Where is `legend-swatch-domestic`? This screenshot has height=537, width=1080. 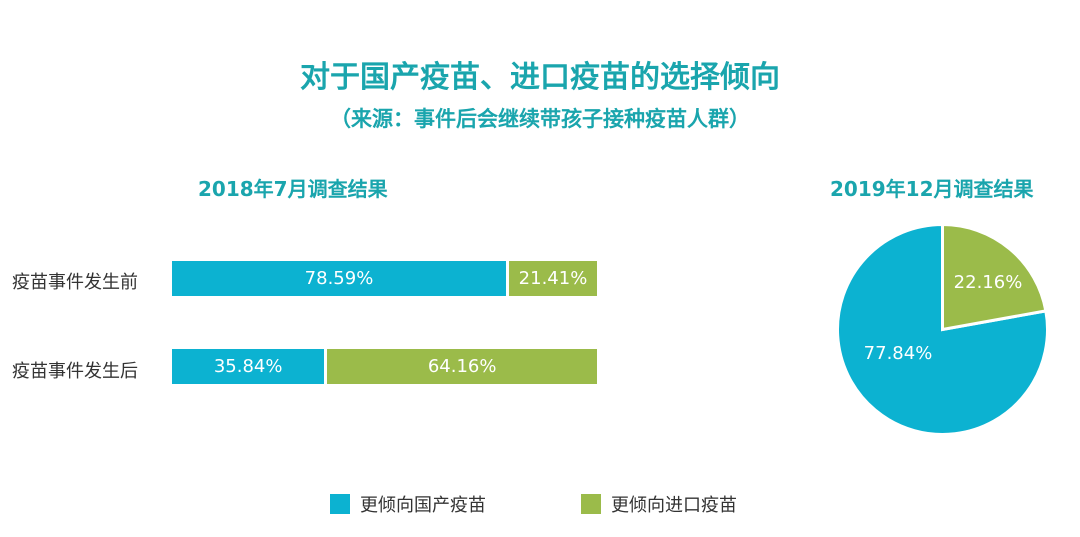
legend-swatch-domestic is located at coordinates (340, 504).